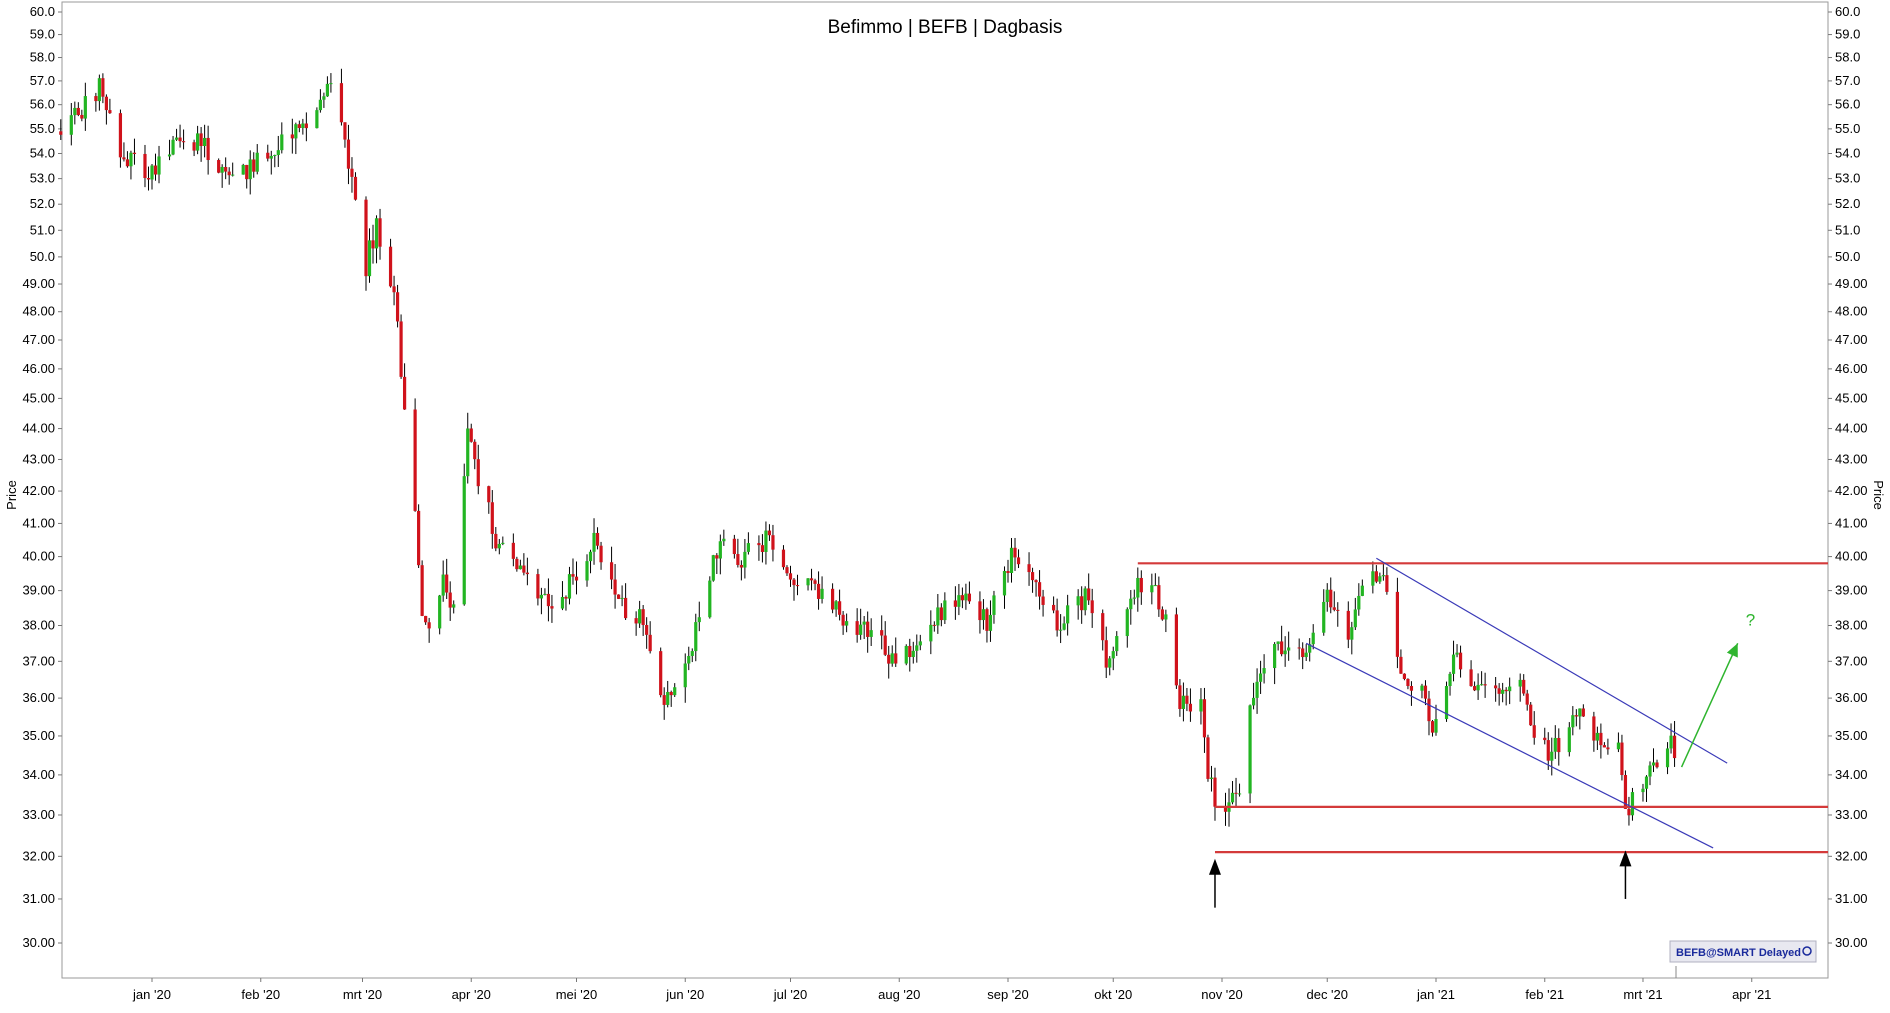  Describe the element at coordinates (1847, 11) in the screenshot. I see `y-tick-label-right: 60.0` at that location.